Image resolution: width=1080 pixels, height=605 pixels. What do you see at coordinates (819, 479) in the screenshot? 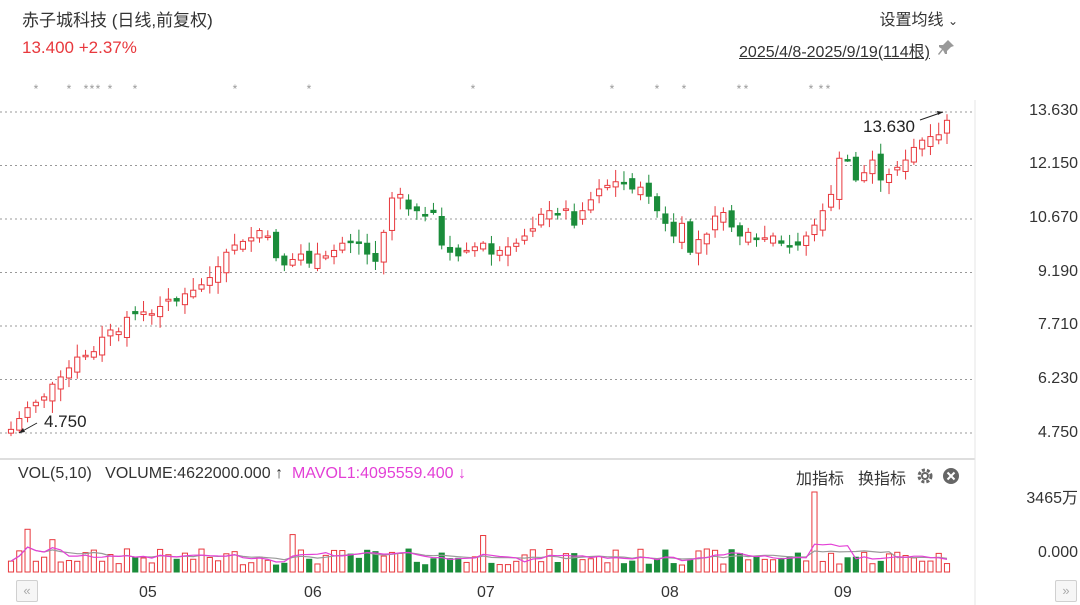
I see `add-indicator-button: 加指标` at bounding box center [819, 479].